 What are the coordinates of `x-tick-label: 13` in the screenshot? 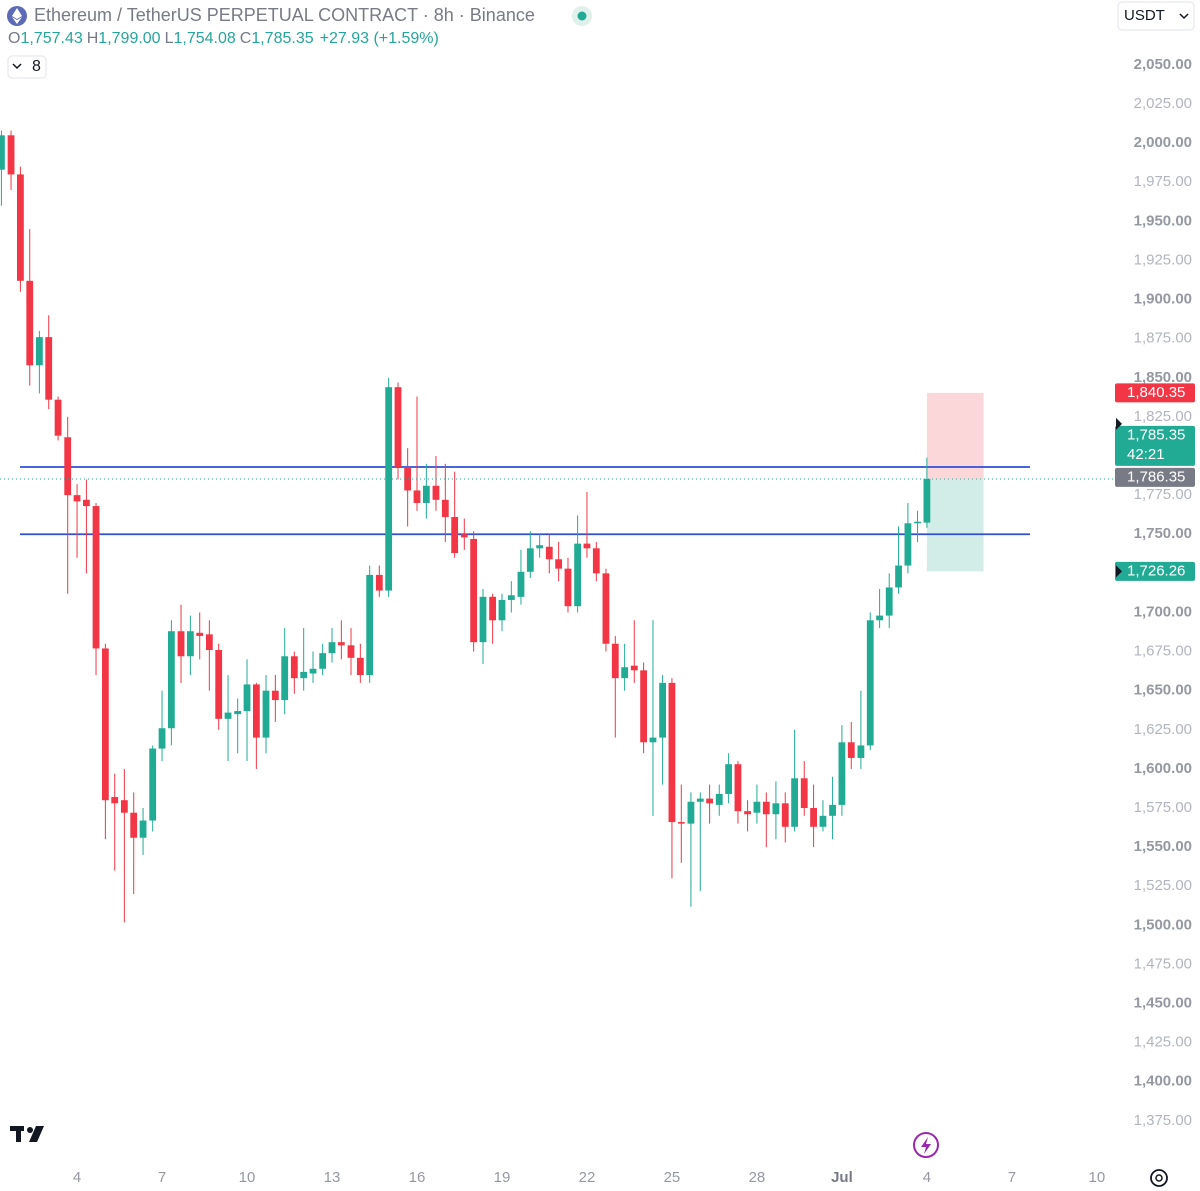 It's located at (332, 1177).